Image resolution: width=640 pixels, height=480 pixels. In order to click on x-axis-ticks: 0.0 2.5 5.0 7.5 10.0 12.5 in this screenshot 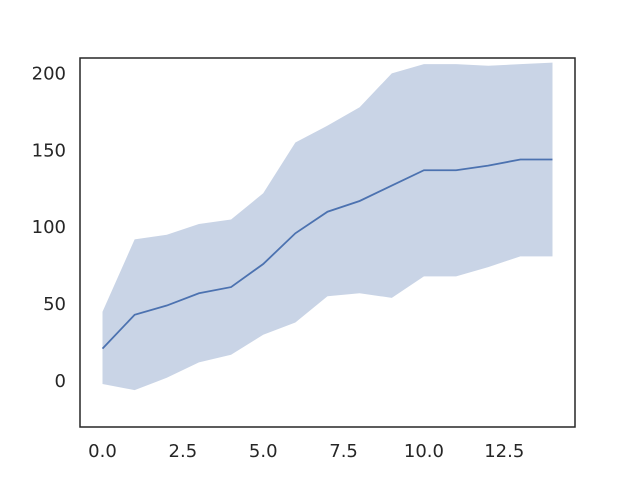, I will do `click(306, 451)`.